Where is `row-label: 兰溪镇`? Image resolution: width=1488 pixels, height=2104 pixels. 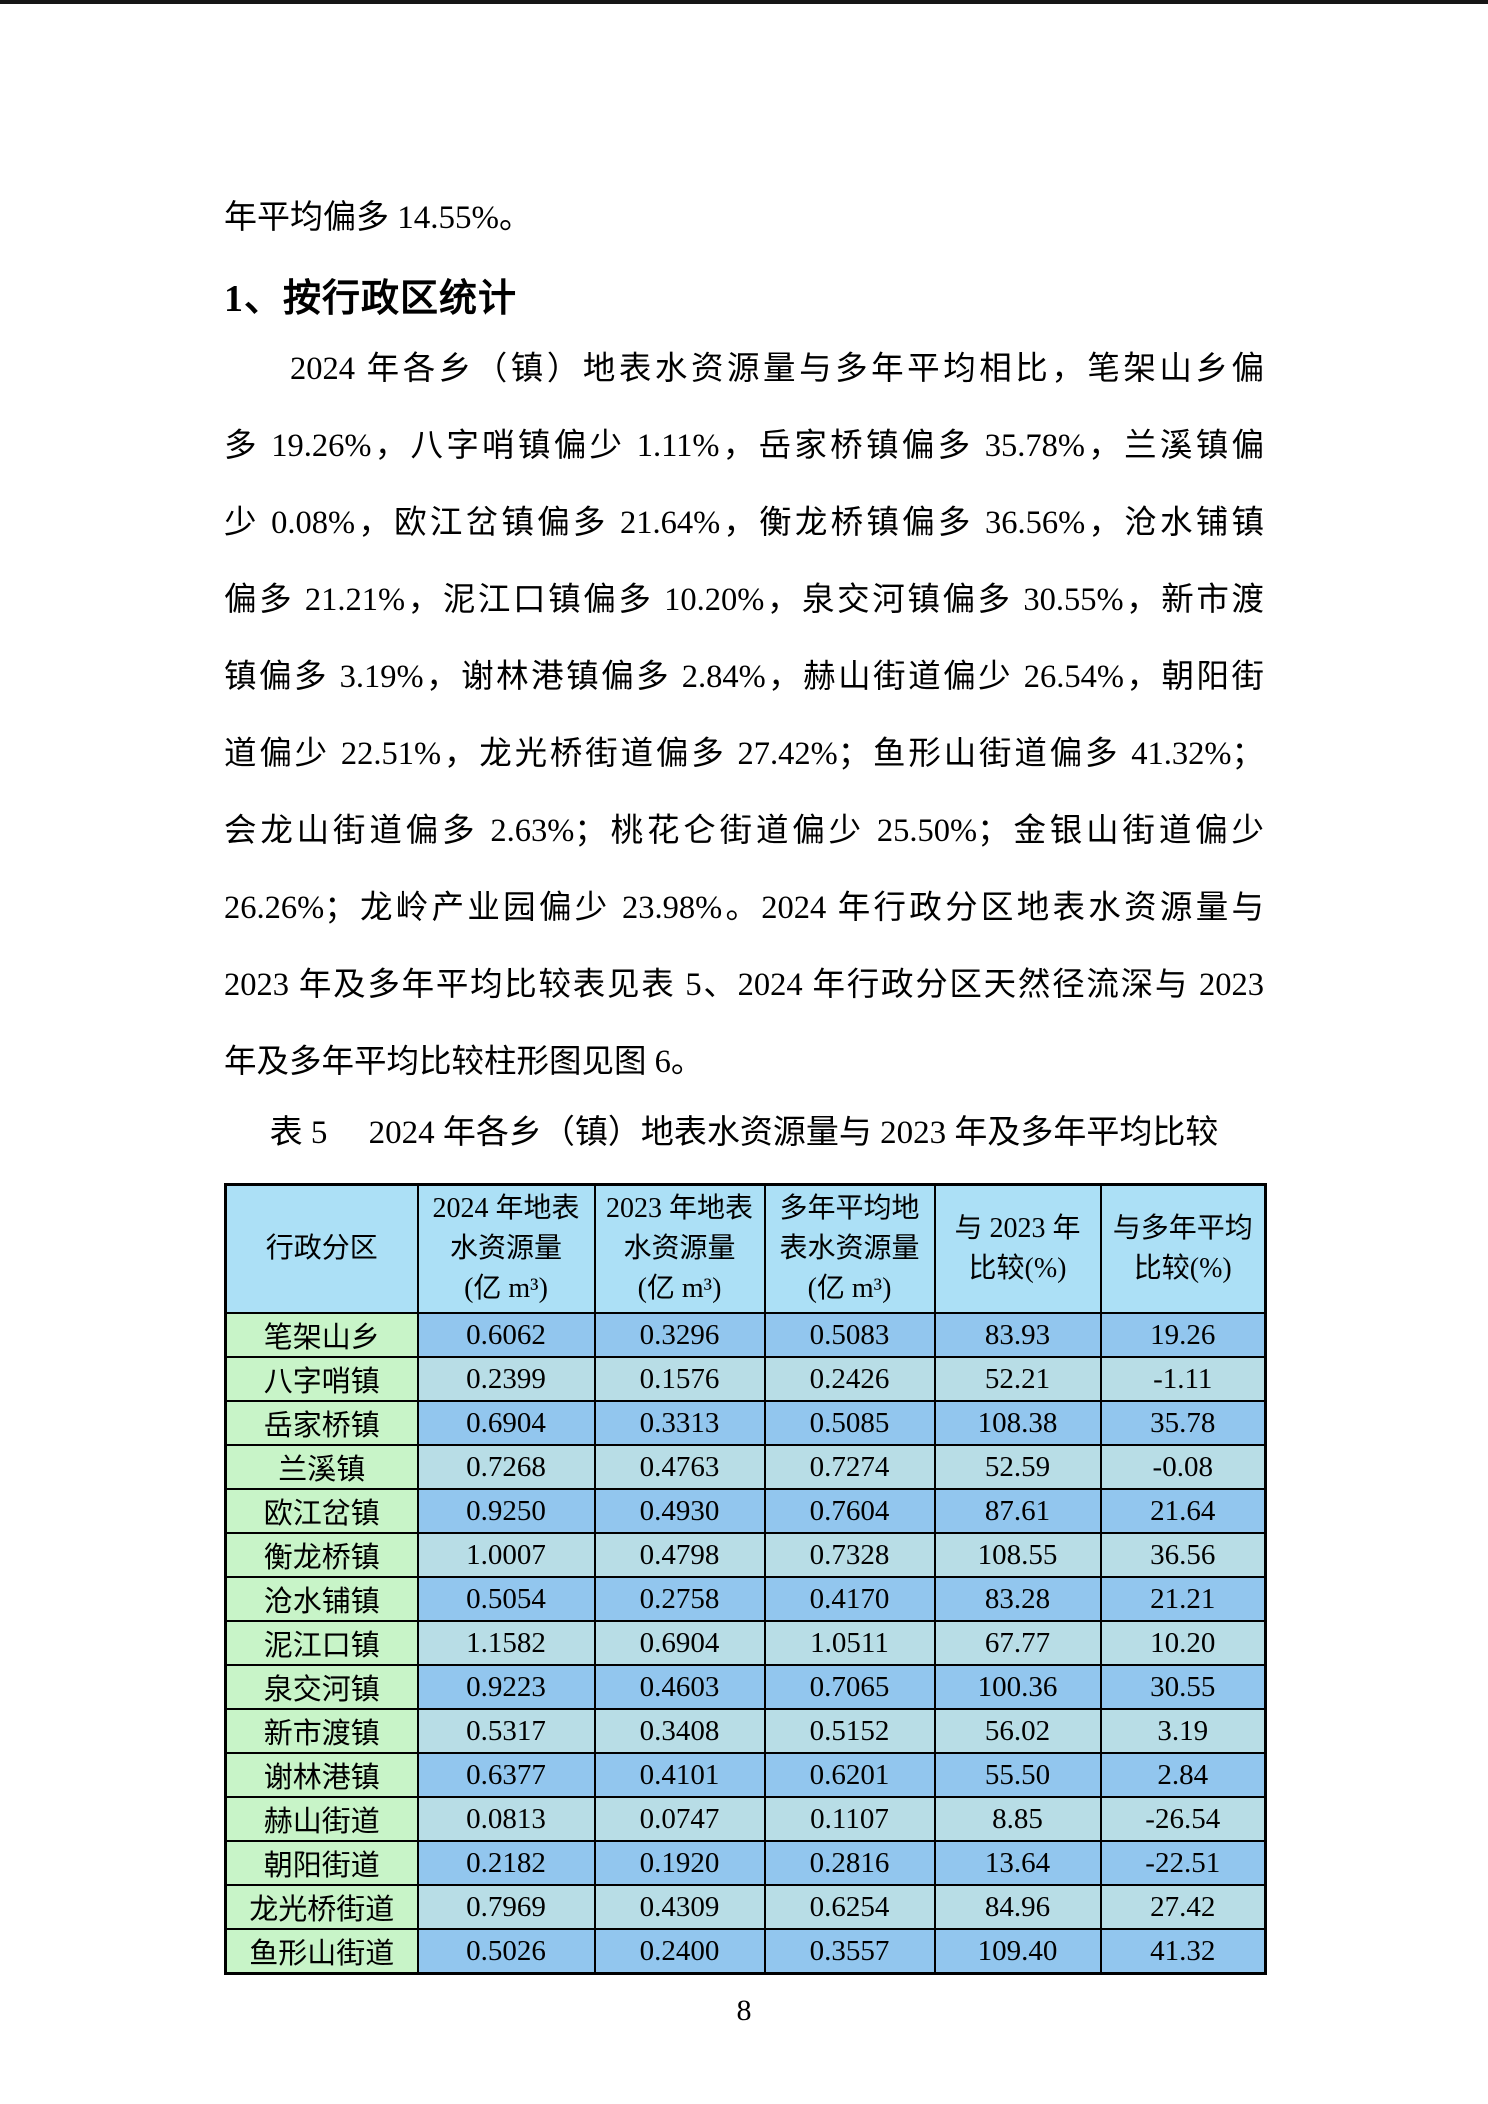 row-label: 兰溪镇 is located at coordinates (321, 1467).